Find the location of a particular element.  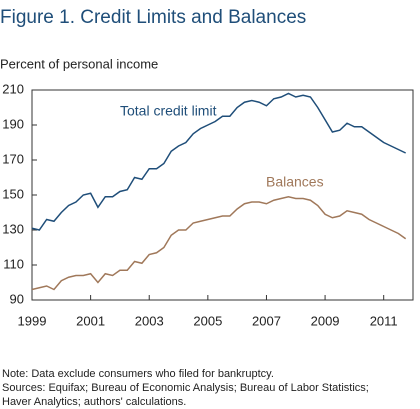

x-tick-label: 1999 is located at coordinates (32, 320).